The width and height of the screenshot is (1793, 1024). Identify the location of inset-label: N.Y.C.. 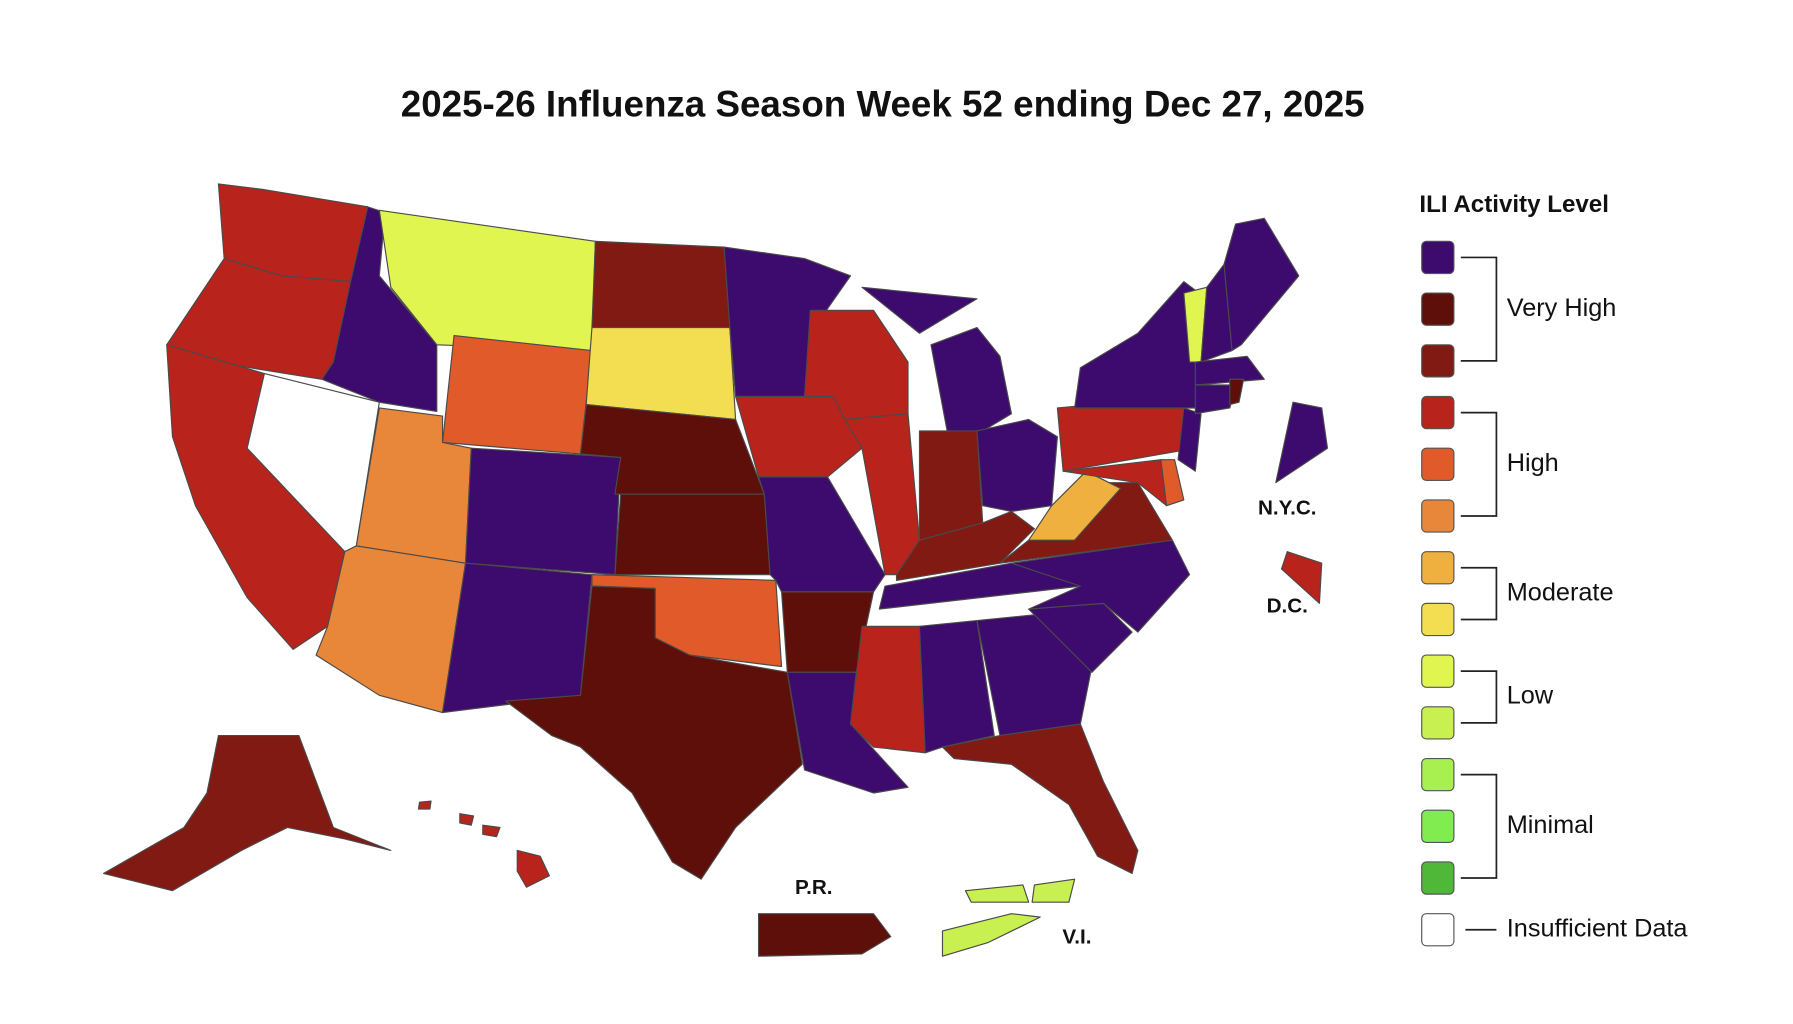
(1287, 508).